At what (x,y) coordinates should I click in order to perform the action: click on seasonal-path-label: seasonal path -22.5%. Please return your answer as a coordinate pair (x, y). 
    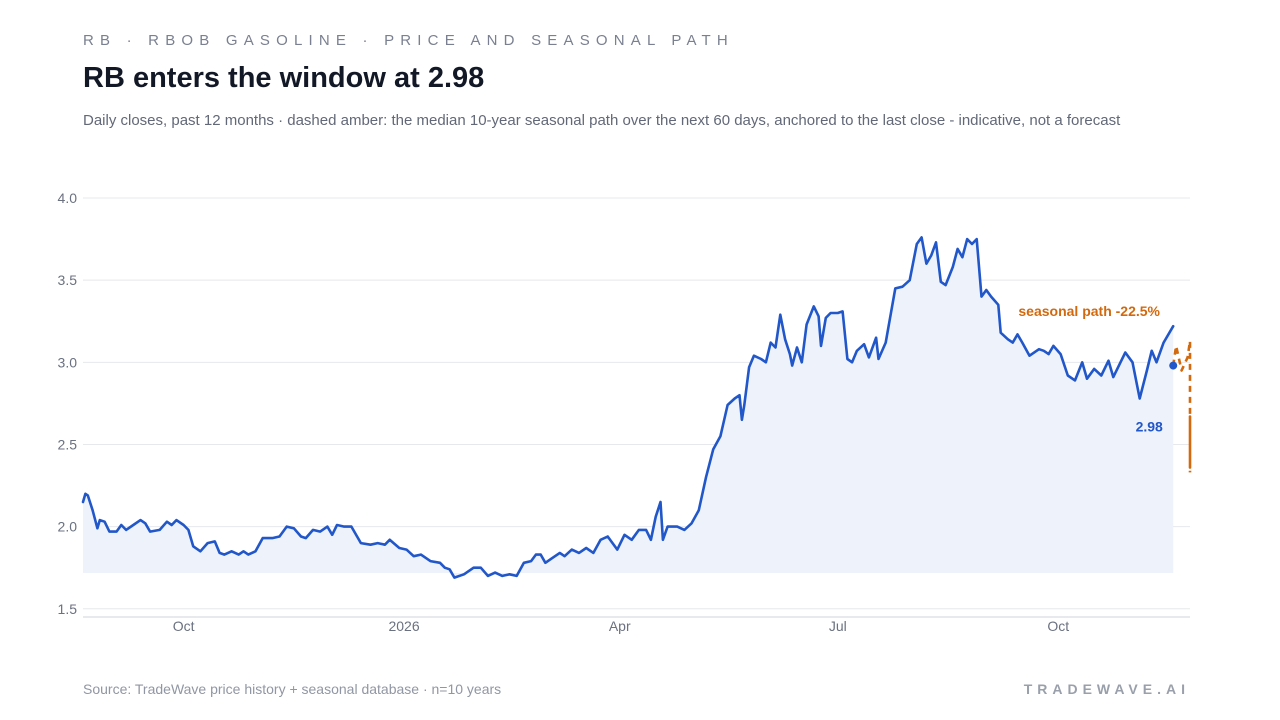
    Looking at the image, I should click on (1089, 311).